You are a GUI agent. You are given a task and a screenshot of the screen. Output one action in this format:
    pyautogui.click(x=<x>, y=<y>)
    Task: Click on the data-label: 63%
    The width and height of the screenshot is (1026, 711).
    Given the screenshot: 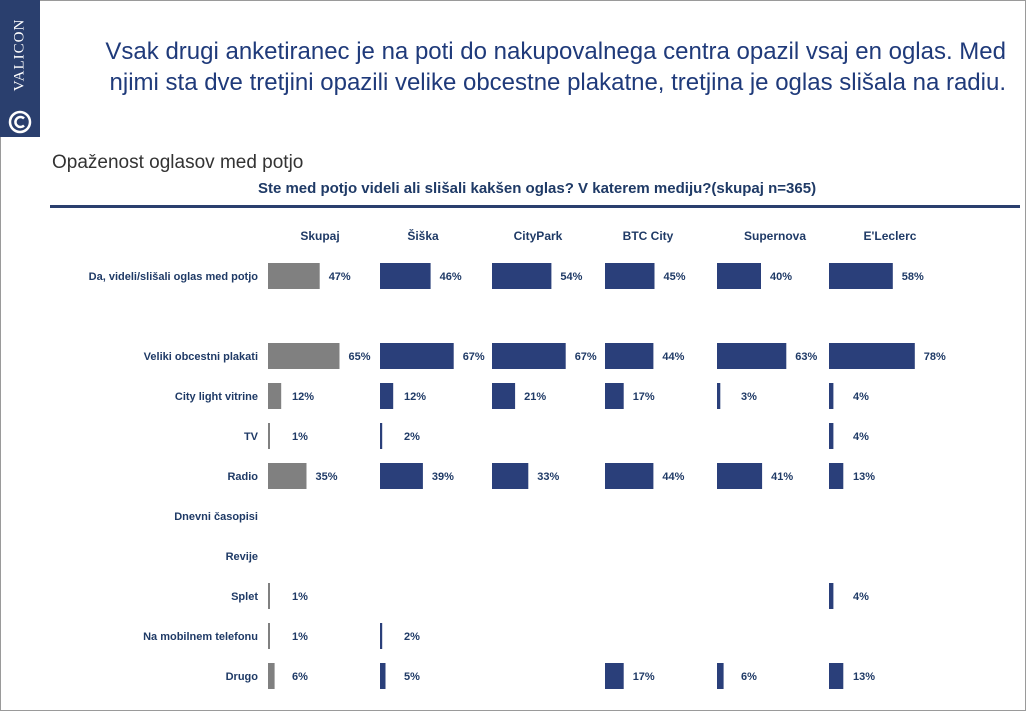 What is the action you would take?
    pyautogui.click(x=806, y=357)
    